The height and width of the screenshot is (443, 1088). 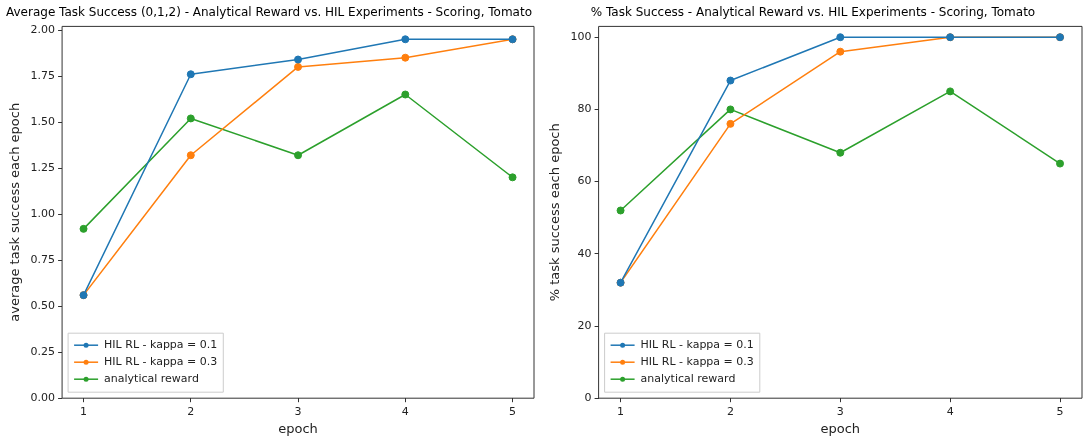 I want to click on y-tick-label: 1.25, so click(x=43, y=167).